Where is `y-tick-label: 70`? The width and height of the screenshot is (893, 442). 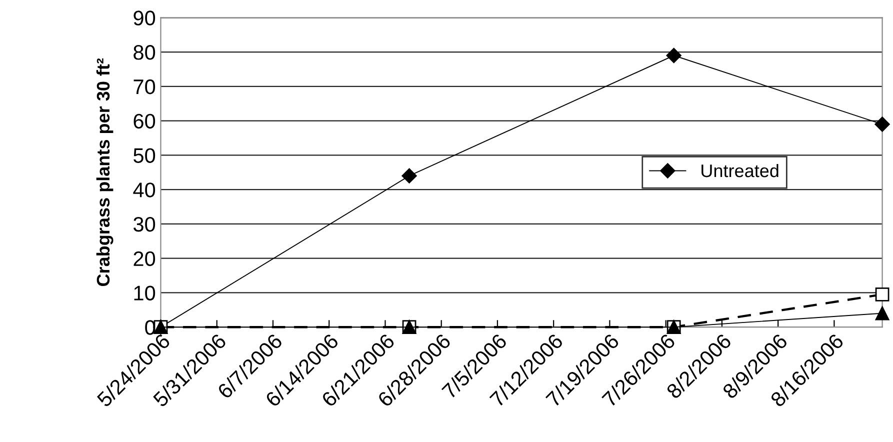
y-tick-label: 70 is located at coordinates (145, 86).